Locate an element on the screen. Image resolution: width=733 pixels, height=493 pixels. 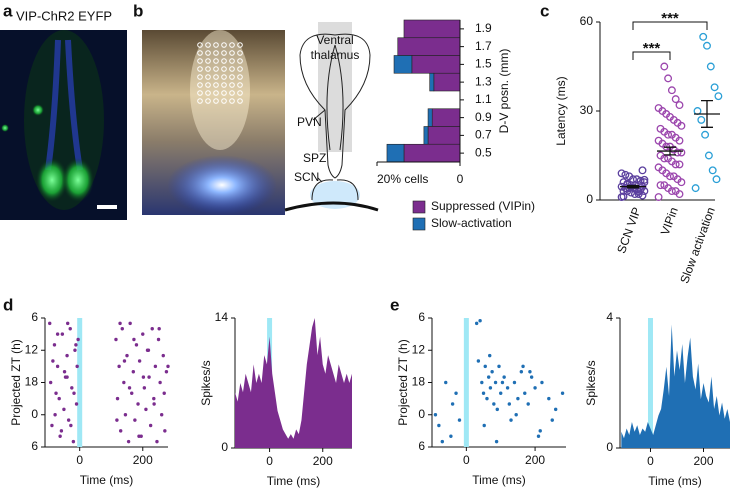
x-axis-title: Time (ms) is located at coordinates (499, 480).